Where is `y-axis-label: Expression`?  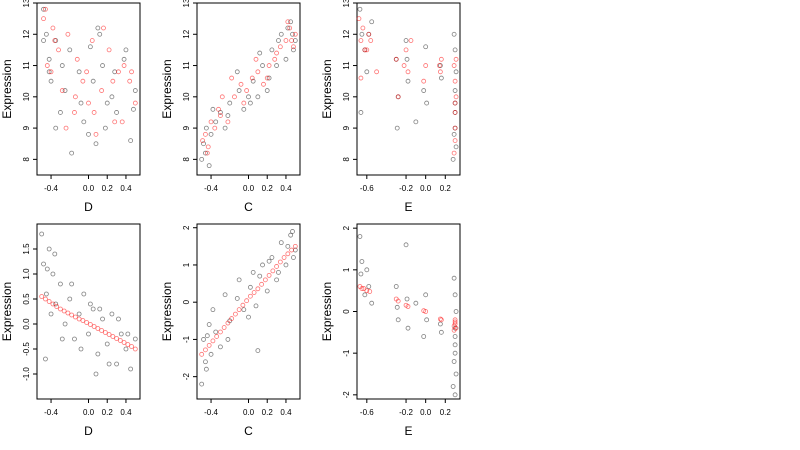
y-axis-label: Expression is located at coordinates (7, 311).